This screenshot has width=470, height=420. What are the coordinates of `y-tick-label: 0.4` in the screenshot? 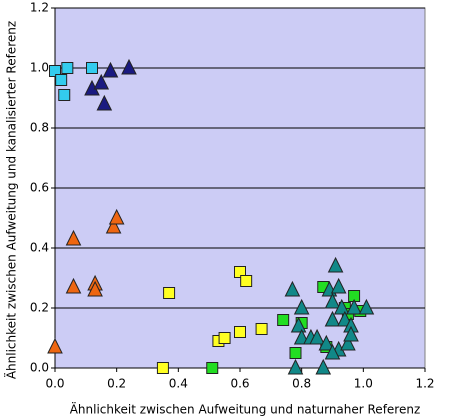 It's located at (39, 248).